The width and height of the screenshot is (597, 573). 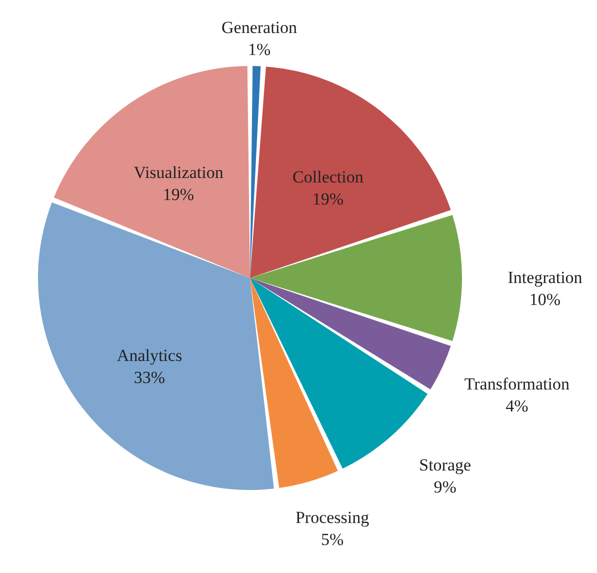 What do you see at coordinates (445, 465) in the screenshot?
I see `slice-label: Storage` at bounding box center [445, 465].